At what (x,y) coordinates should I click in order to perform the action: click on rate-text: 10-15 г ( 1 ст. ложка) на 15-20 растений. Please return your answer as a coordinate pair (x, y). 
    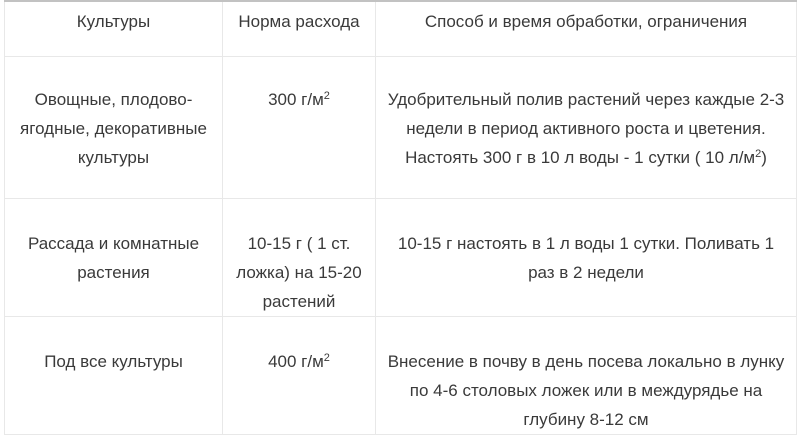
    Looking at the image, I should click on (299, 272).